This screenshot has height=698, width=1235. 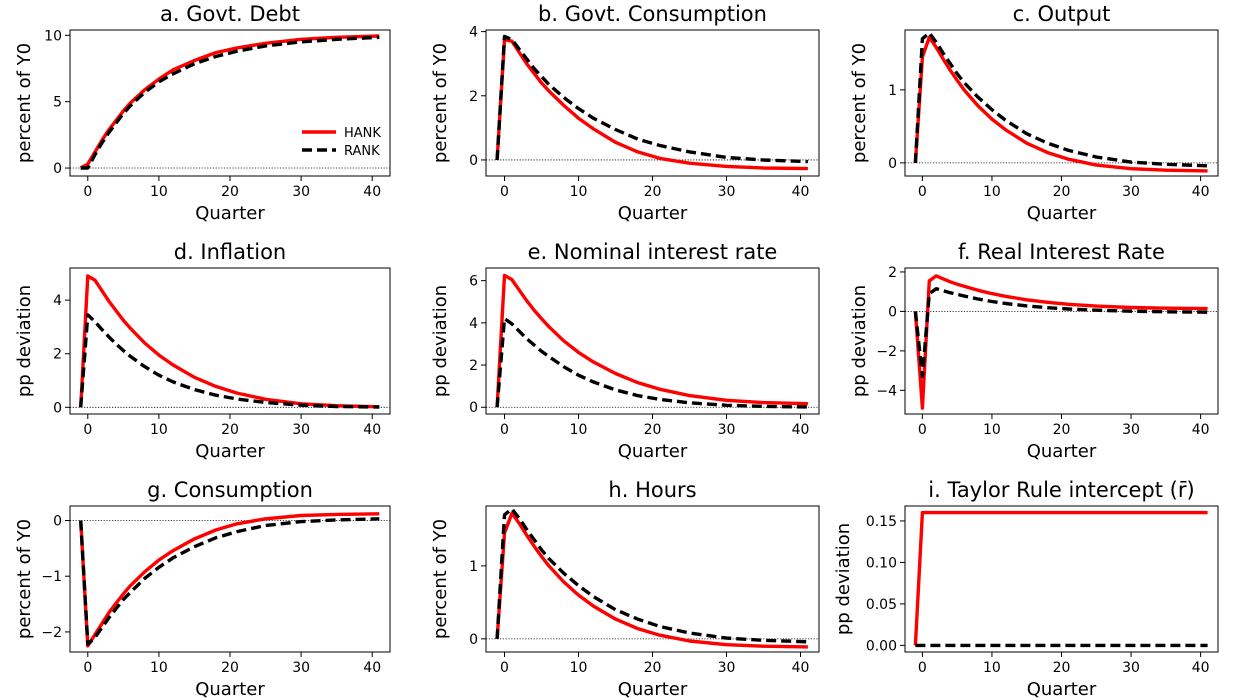 What do you see at coordinates (1061, 252) in the screenshot?
I see `panel-title: f. Real Interest Rate` at bounding box center [1061, 252].